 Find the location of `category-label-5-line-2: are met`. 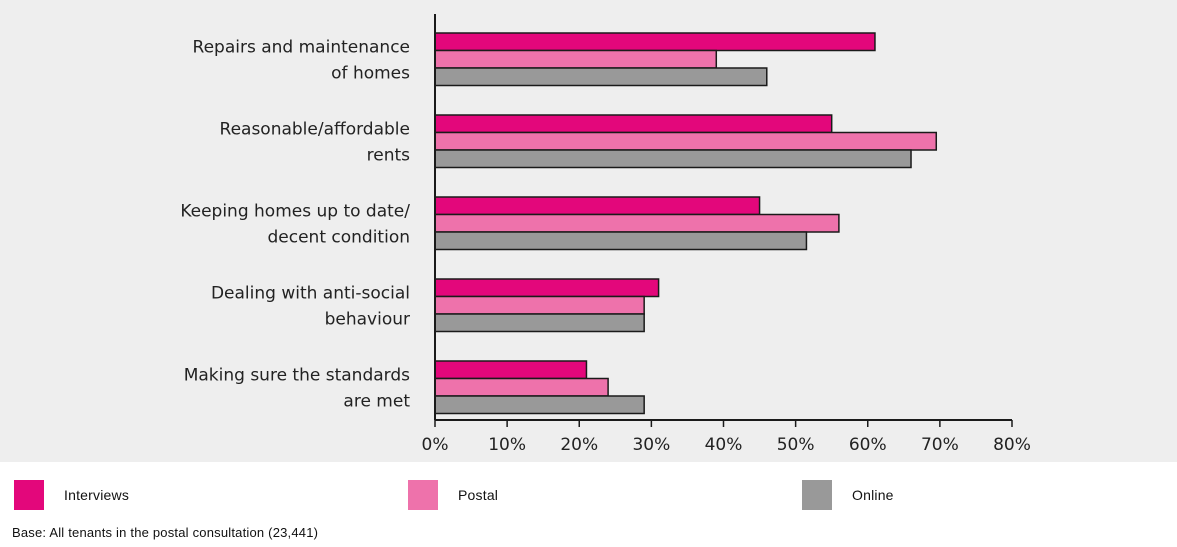

category-label-5-line-2: are met is located at coordinates (376, 401).